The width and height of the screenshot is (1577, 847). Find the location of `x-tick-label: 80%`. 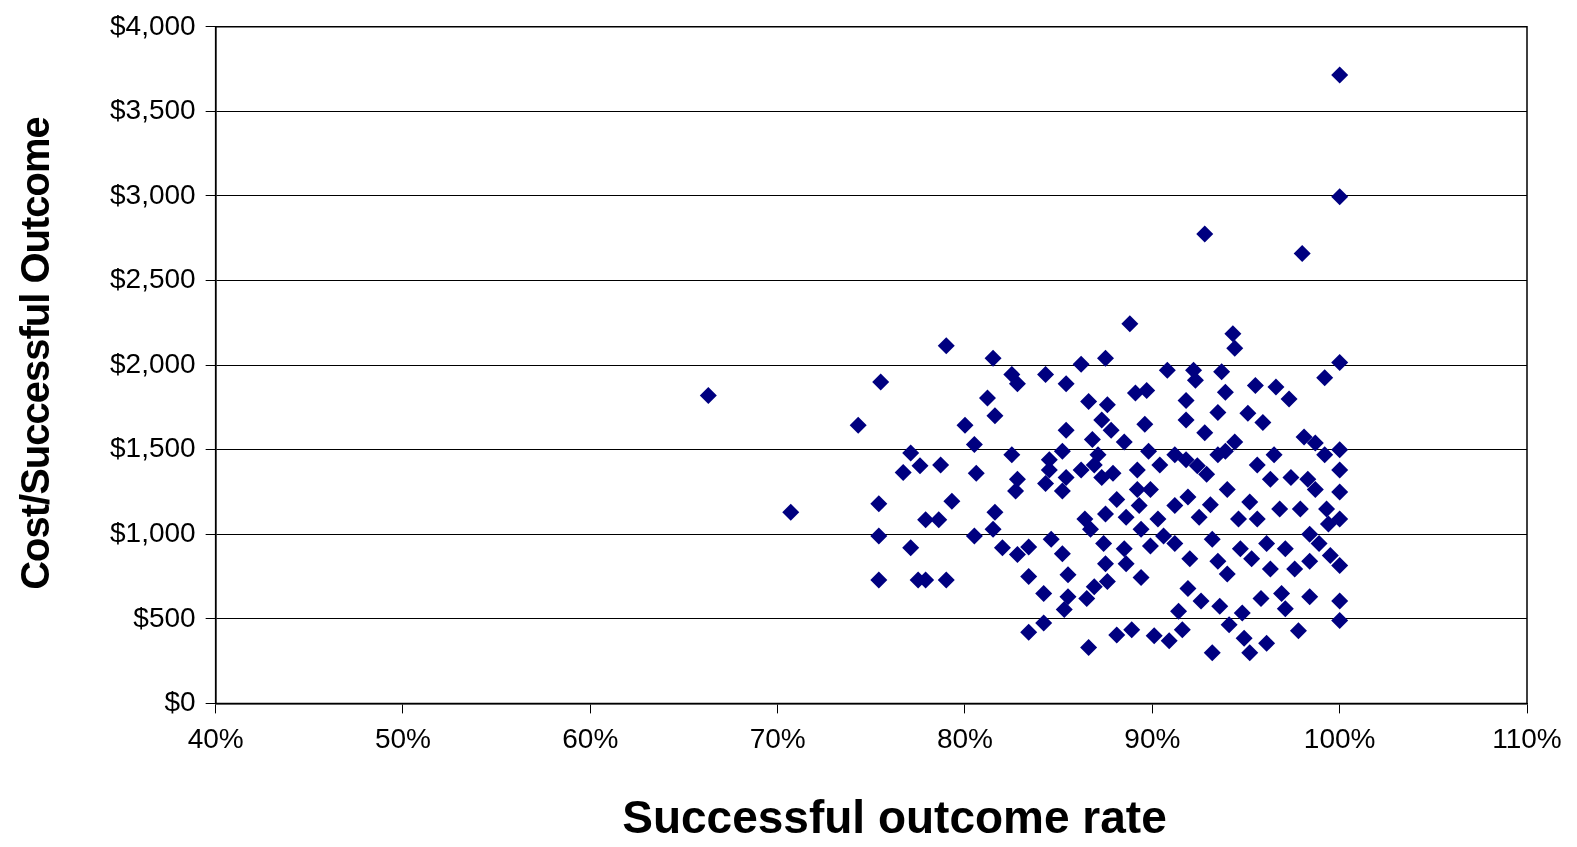

x-tick-label: 80% is located at coordinates (965, 738).